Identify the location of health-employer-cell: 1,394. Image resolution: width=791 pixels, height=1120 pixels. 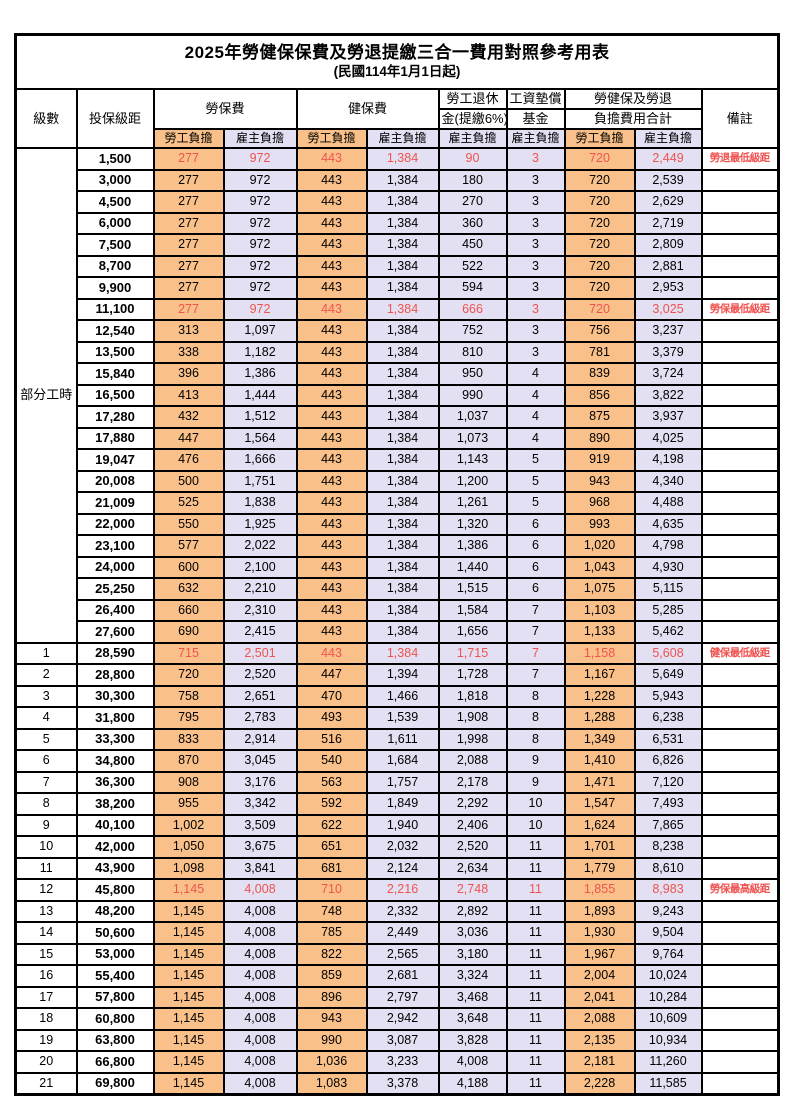
(402, 675).